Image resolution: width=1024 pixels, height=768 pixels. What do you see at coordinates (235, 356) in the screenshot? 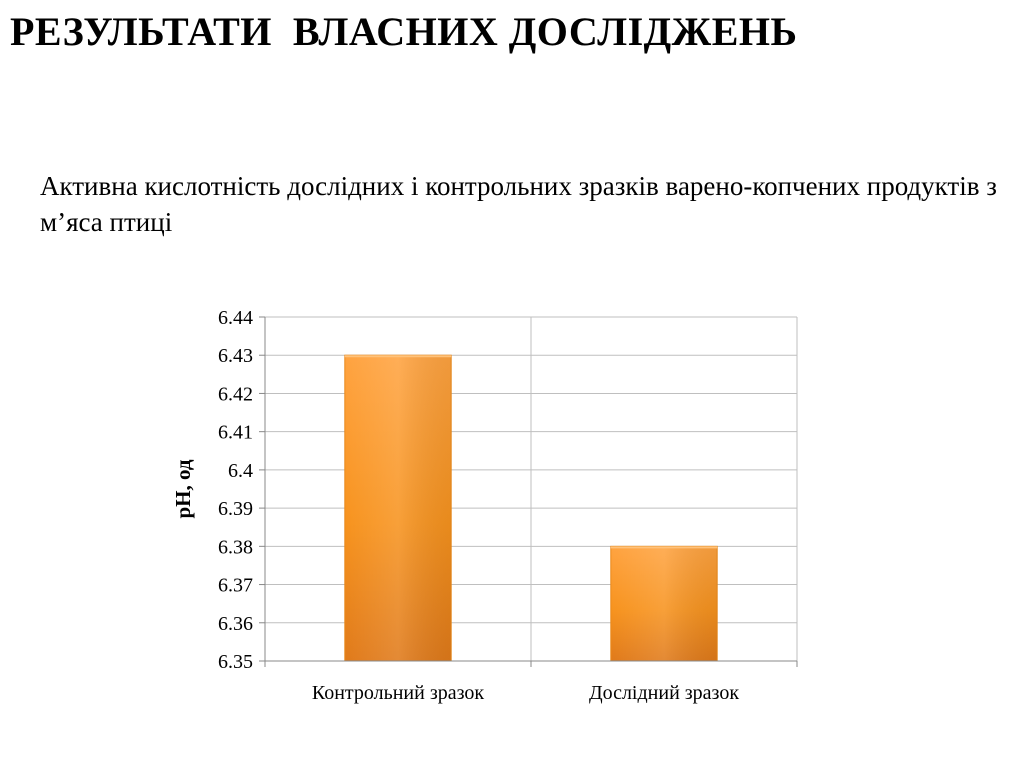
I see `y-tick-label: 6.43` at bounding box center [235, 356].